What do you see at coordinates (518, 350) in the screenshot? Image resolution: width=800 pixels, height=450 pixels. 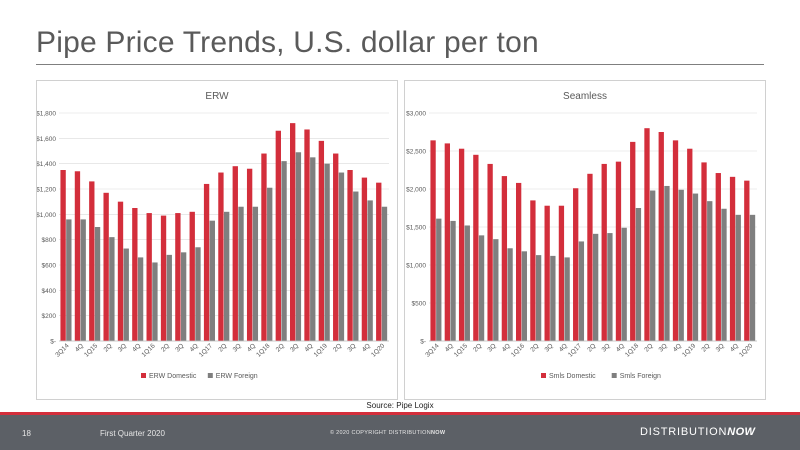 I see `seamless-x-tick-label: 1Q16` at bounding box center [518, 350].